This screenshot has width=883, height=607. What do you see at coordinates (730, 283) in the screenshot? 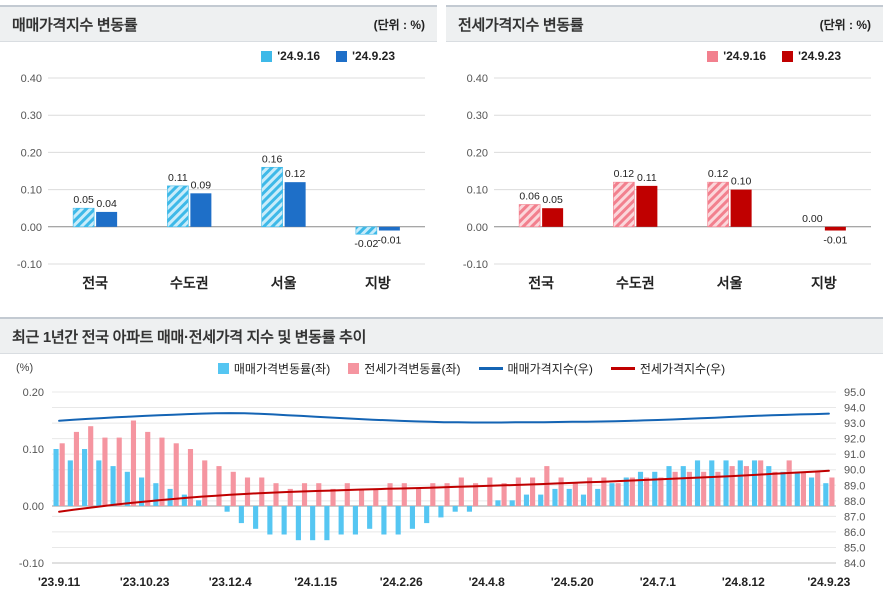
I see `svg-text: 서울` at bounding box center [730, 283].